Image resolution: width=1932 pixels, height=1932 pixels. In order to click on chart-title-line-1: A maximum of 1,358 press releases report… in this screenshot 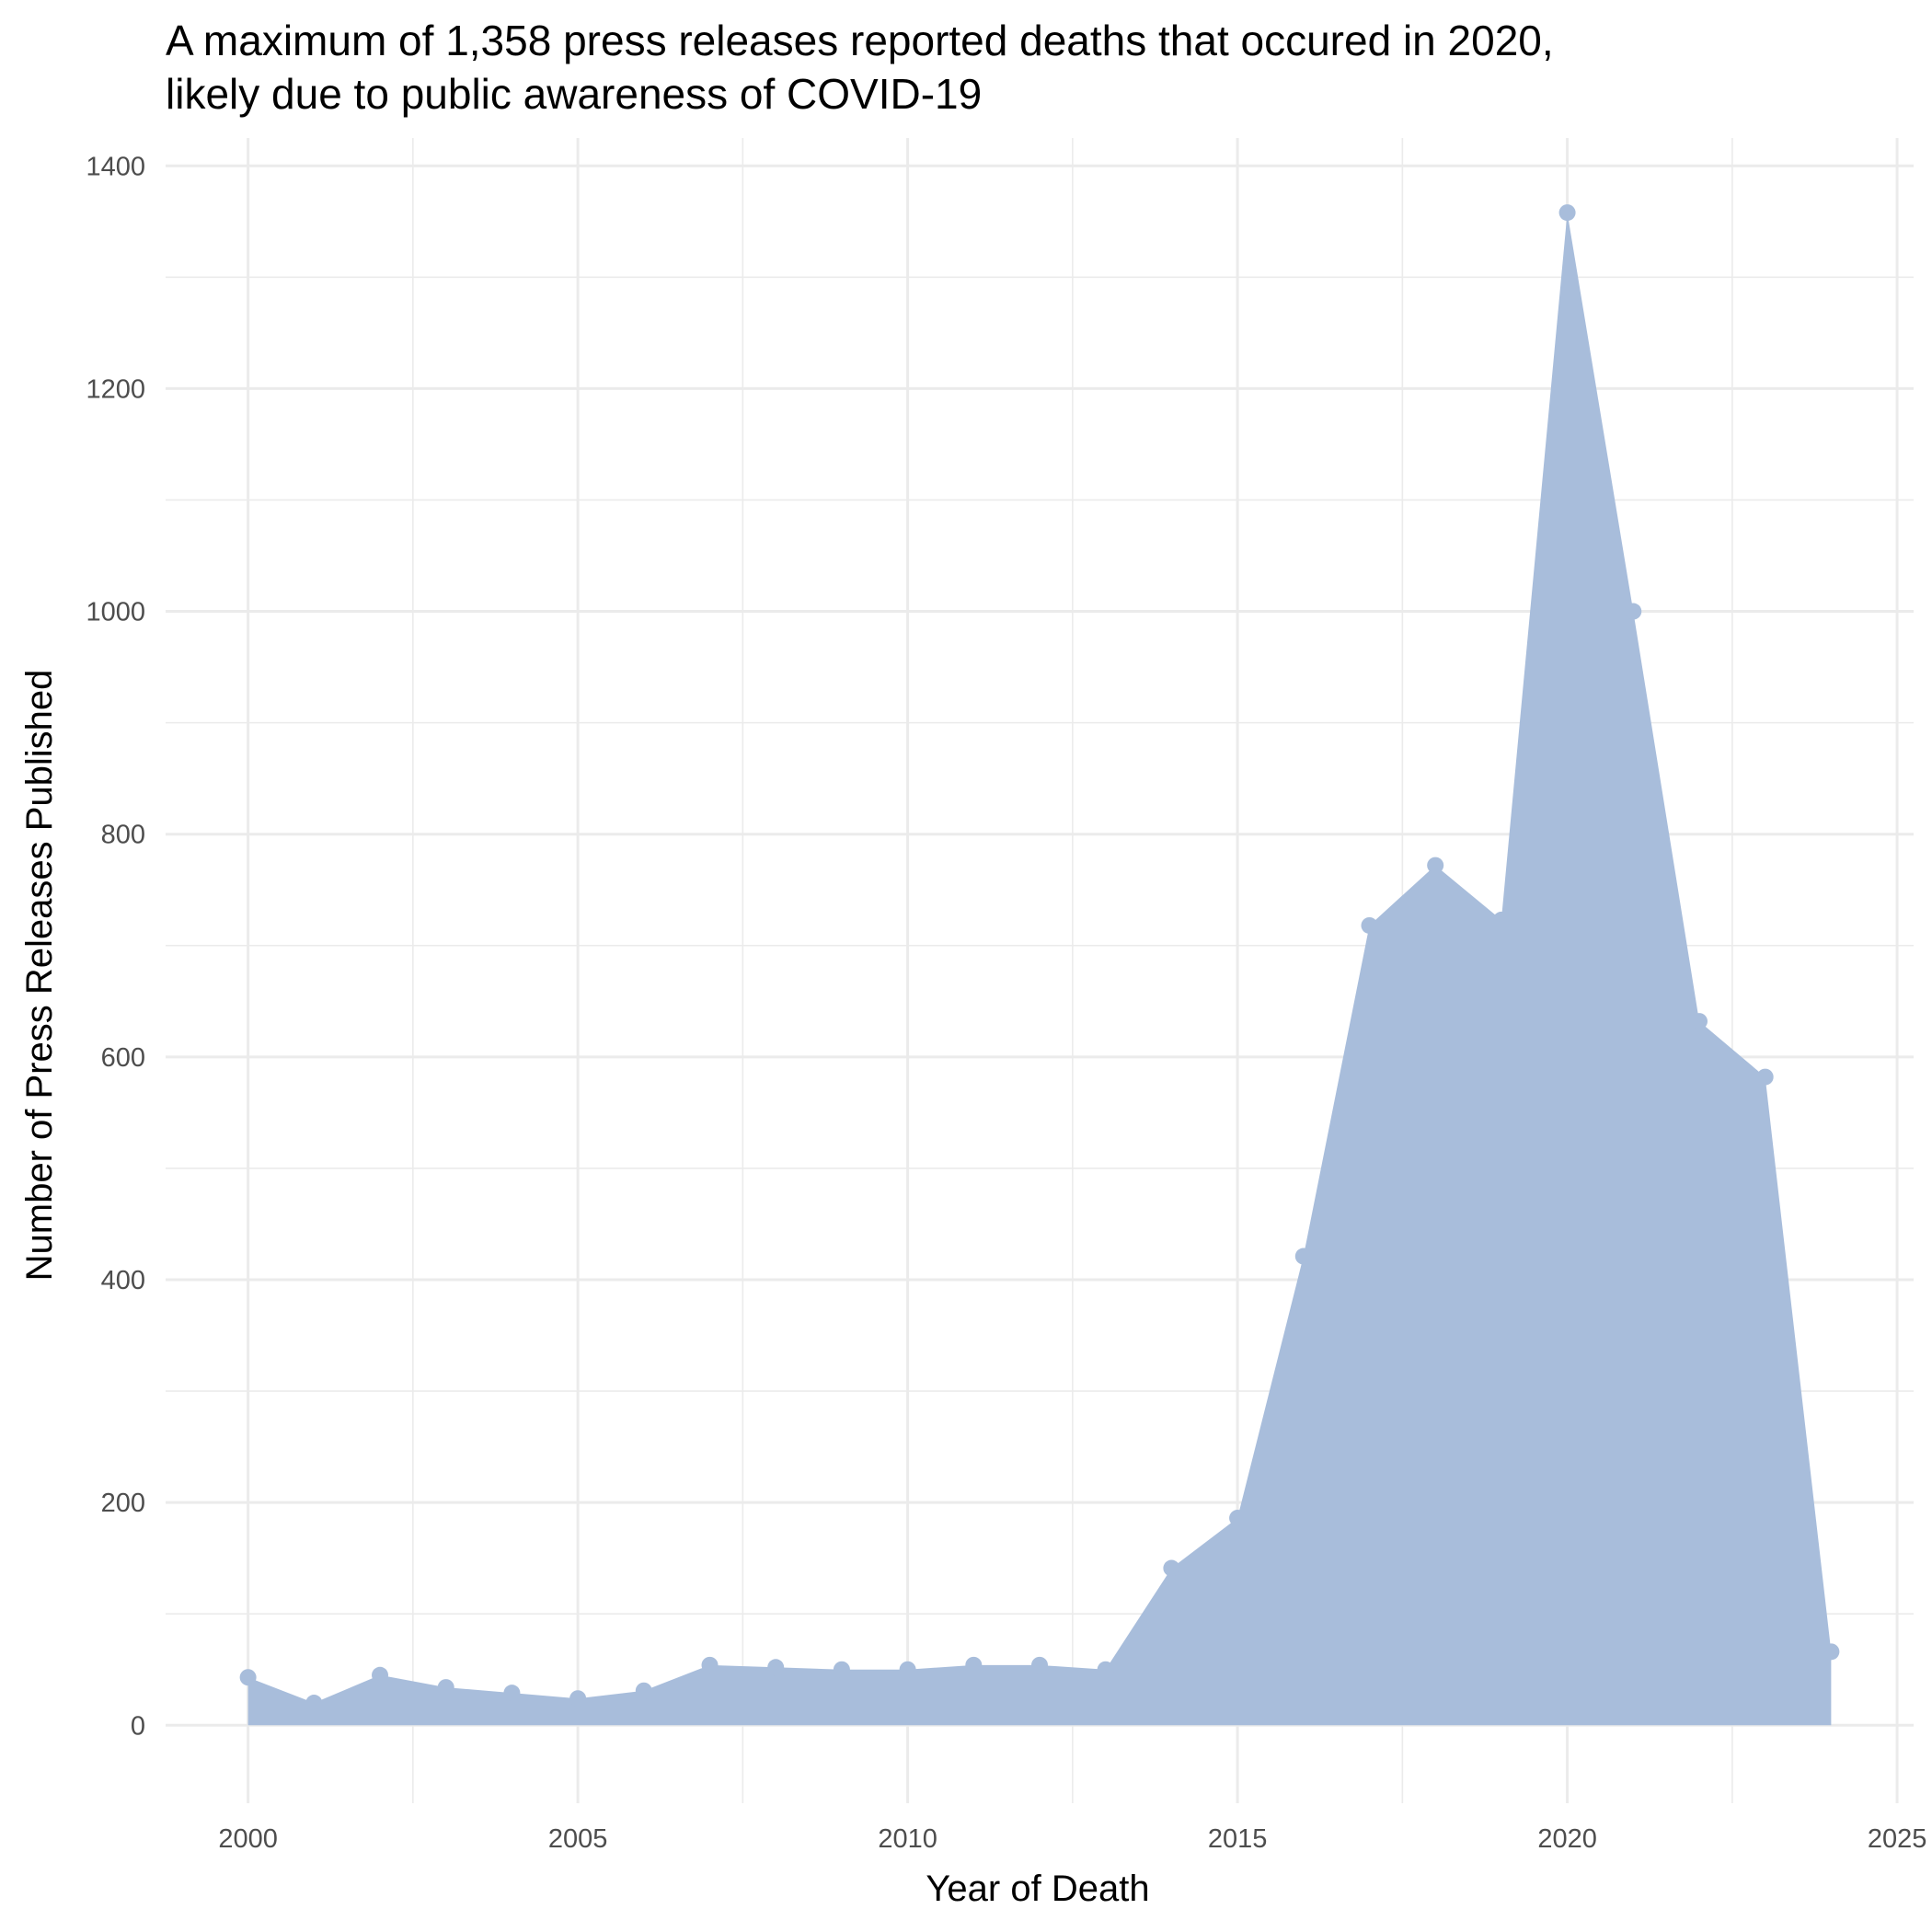, I will do `click(860, 40)`.